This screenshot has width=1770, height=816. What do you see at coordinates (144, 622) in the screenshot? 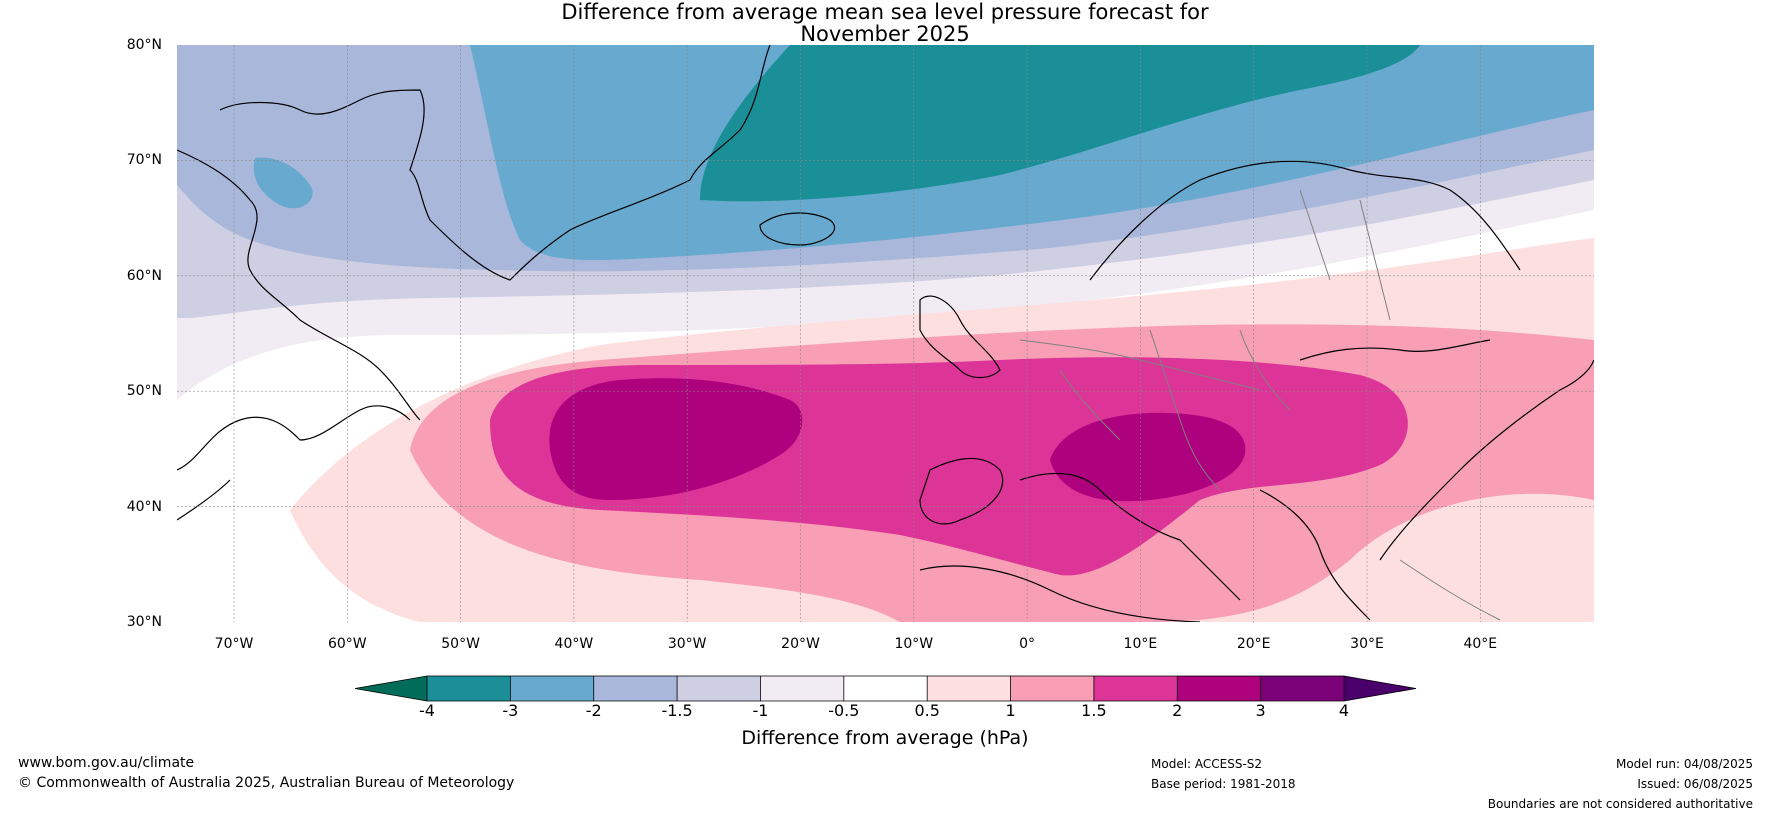
I see `lat-label: 30°N` at bounding box center [144, 622].